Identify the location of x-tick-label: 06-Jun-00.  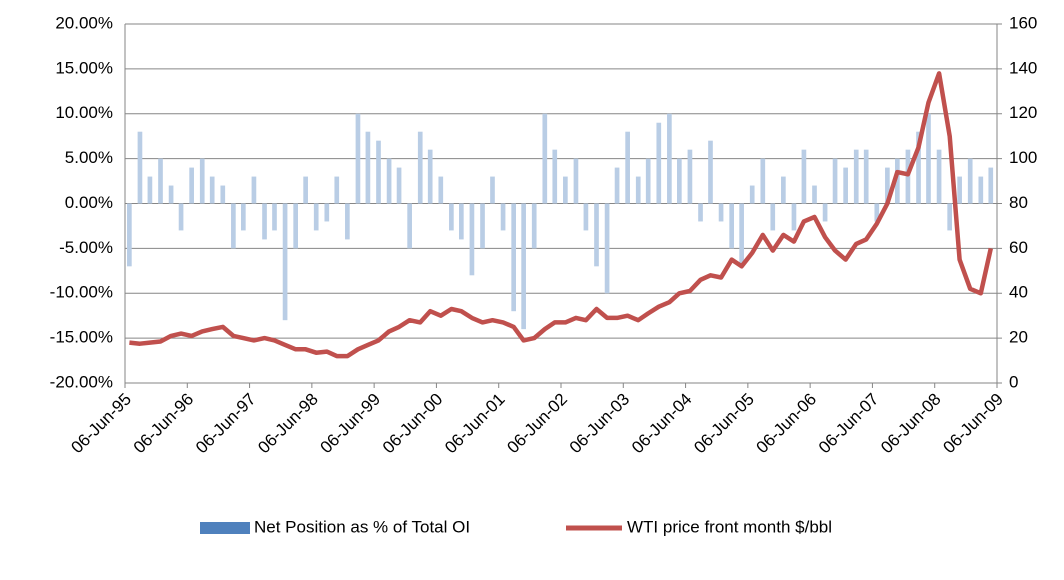
(413, 424).